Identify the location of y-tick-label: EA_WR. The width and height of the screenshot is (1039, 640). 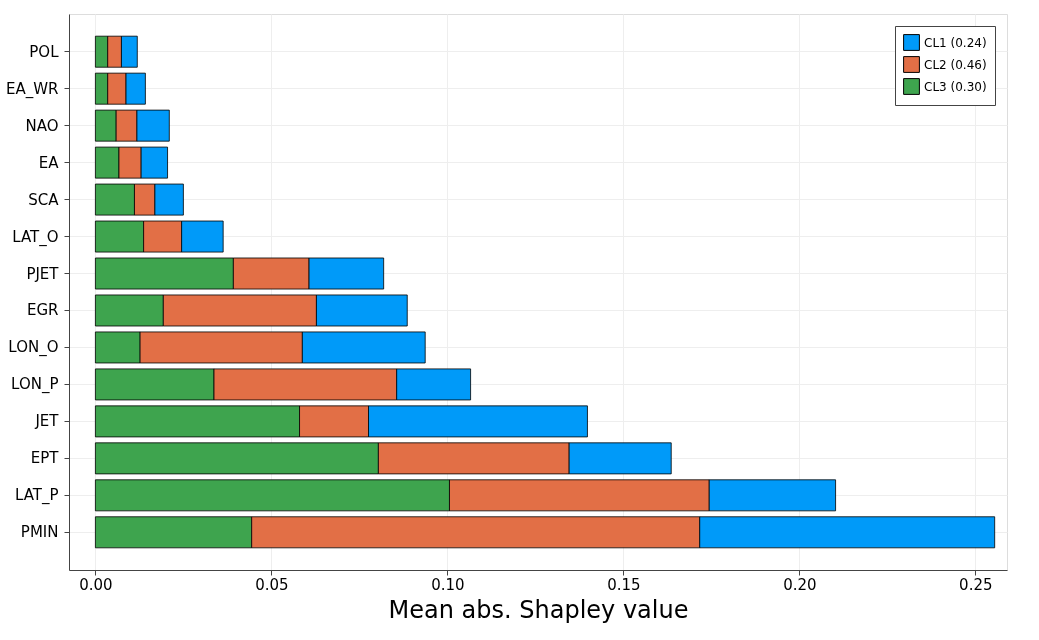
(32, 89).